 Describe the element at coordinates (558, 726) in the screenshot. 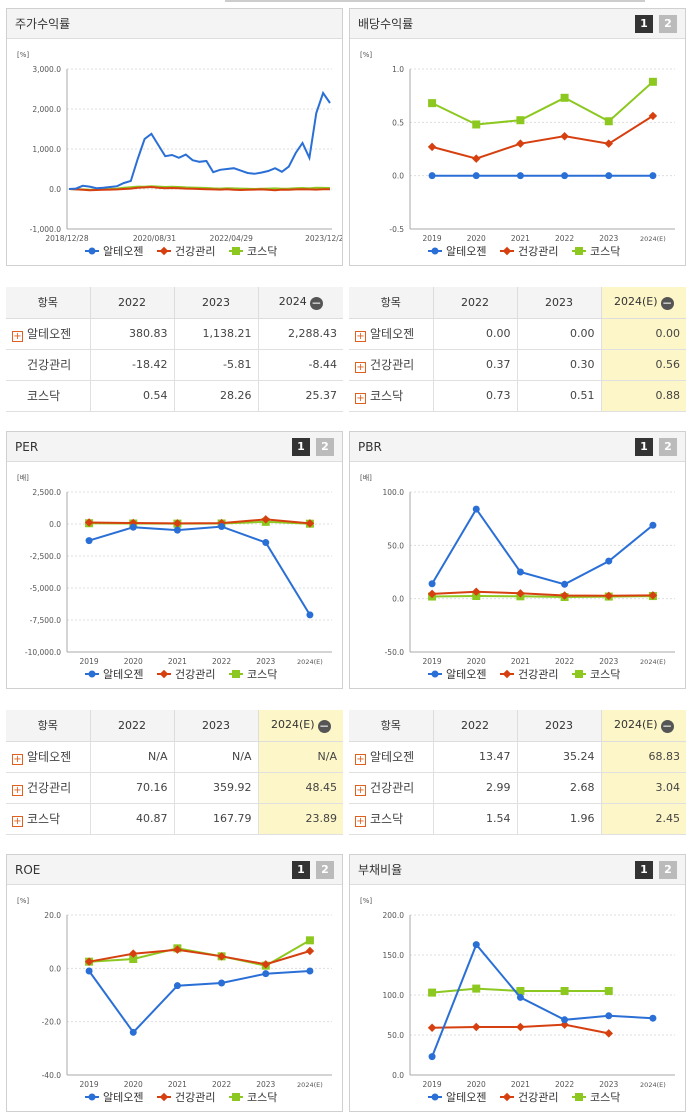

I see `table-header: 2023` at that location.